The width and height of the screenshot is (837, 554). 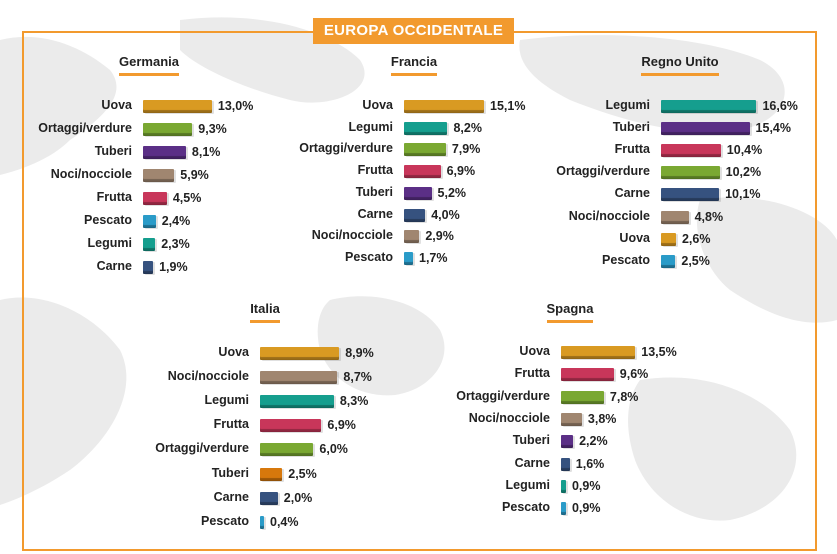 I want to click on value-label: 4,5%, so click(x=187, y=198).